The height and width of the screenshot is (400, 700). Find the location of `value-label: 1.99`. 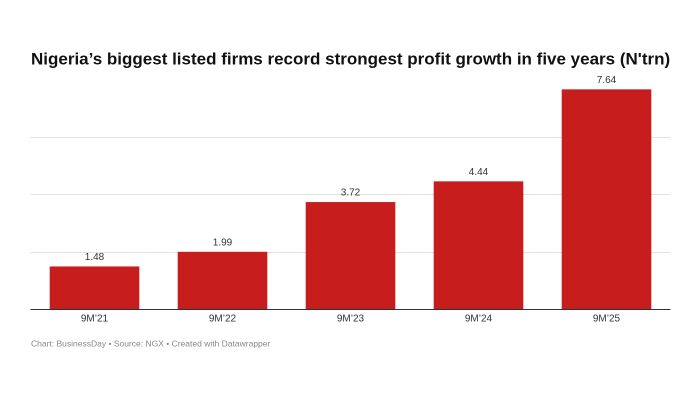

value-label: 1.99 is located at coordinates (223, 242).